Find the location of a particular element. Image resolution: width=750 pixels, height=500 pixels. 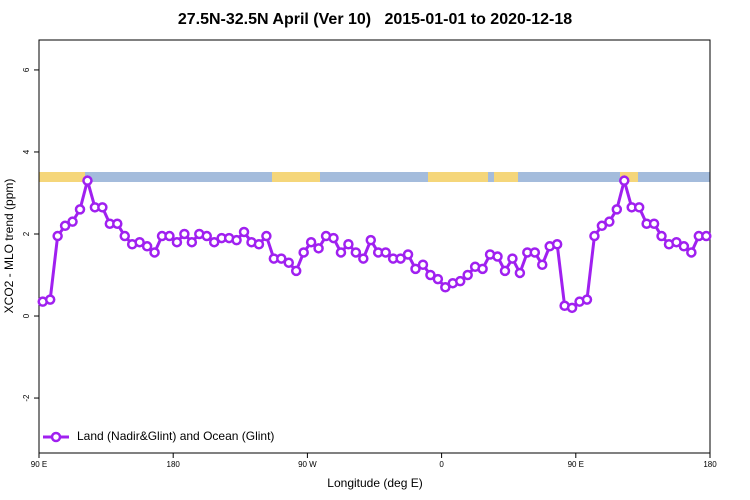

map-strip-land is located at coordinates (338, 177).